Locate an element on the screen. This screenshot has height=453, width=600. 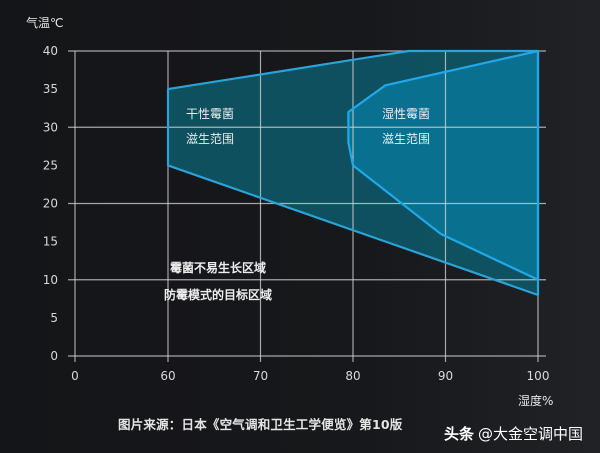
y-tick-label: 20 is located at coordinates (50, 204).